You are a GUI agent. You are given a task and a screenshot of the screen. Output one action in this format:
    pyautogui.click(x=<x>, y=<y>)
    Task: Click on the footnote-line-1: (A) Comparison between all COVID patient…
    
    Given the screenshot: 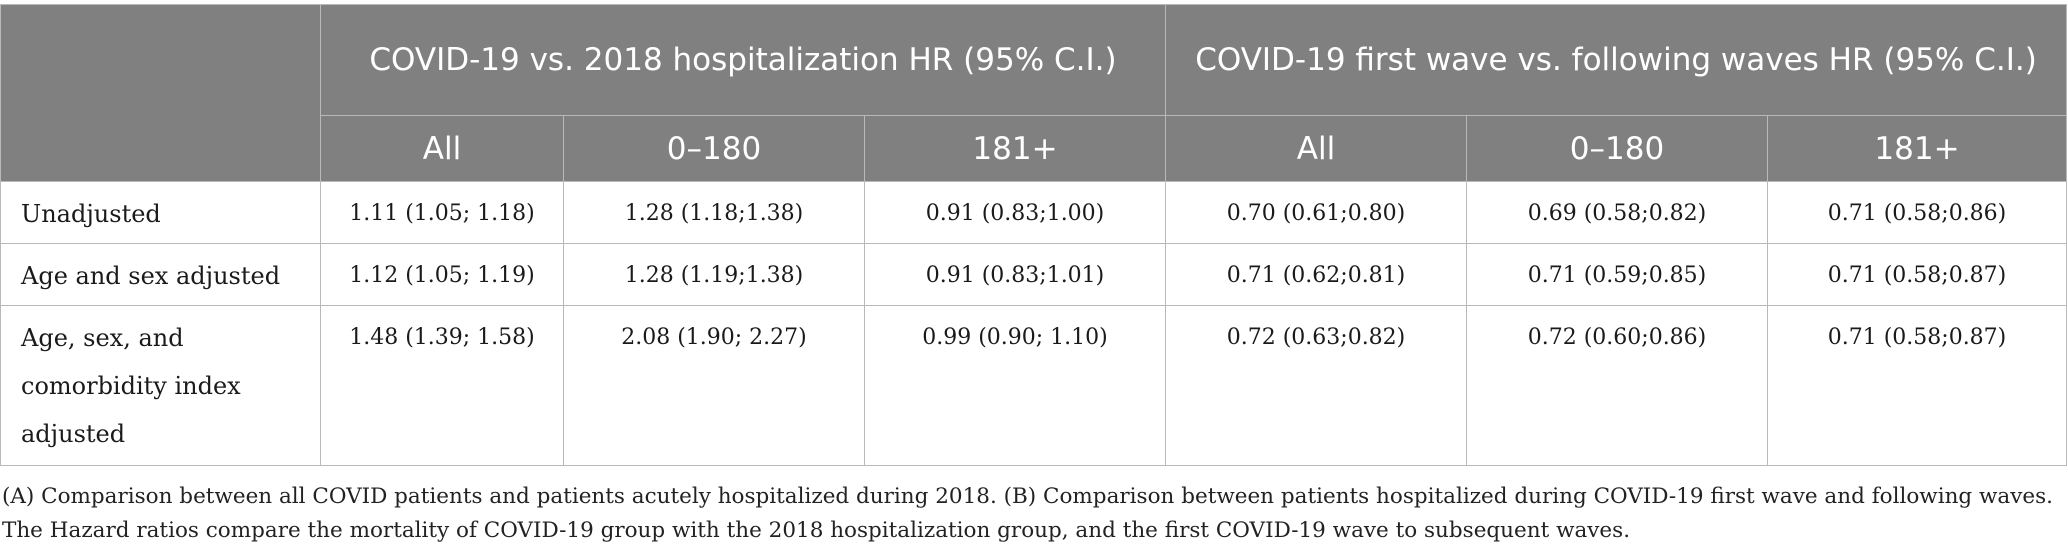 What is the action you would take?
    pyautogui.click(x=1027, y=496)
    